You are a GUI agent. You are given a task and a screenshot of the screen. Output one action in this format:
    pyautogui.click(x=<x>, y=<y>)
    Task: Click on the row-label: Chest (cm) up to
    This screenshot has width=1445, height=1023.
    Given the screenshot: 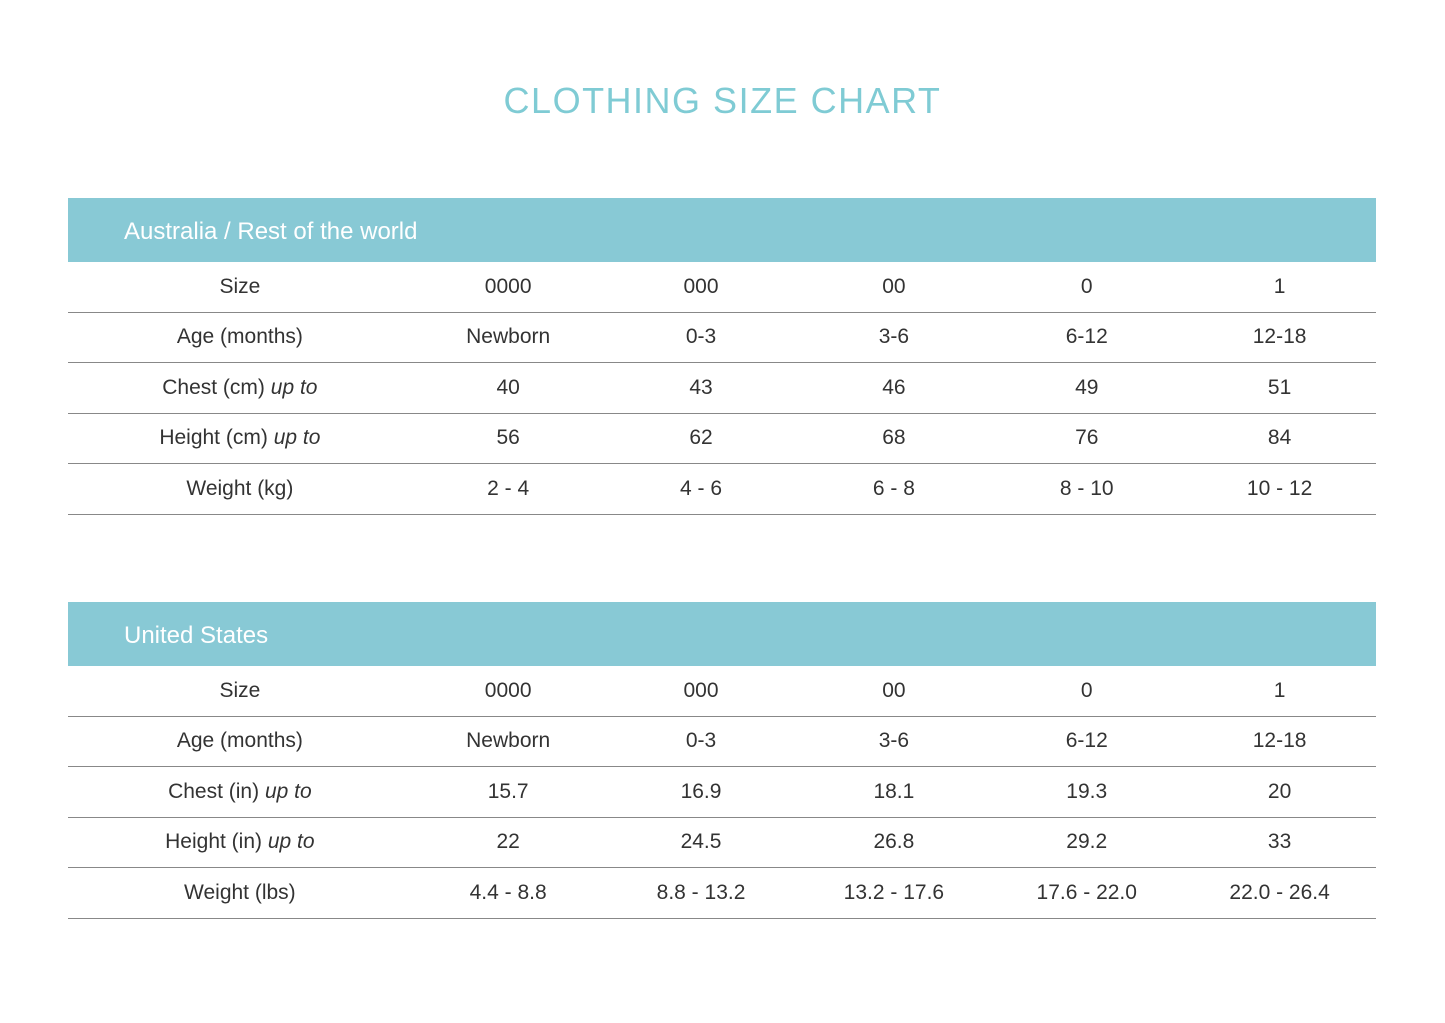 What is the action you would take?
    pyautogui.click(x=240, y=388)
    